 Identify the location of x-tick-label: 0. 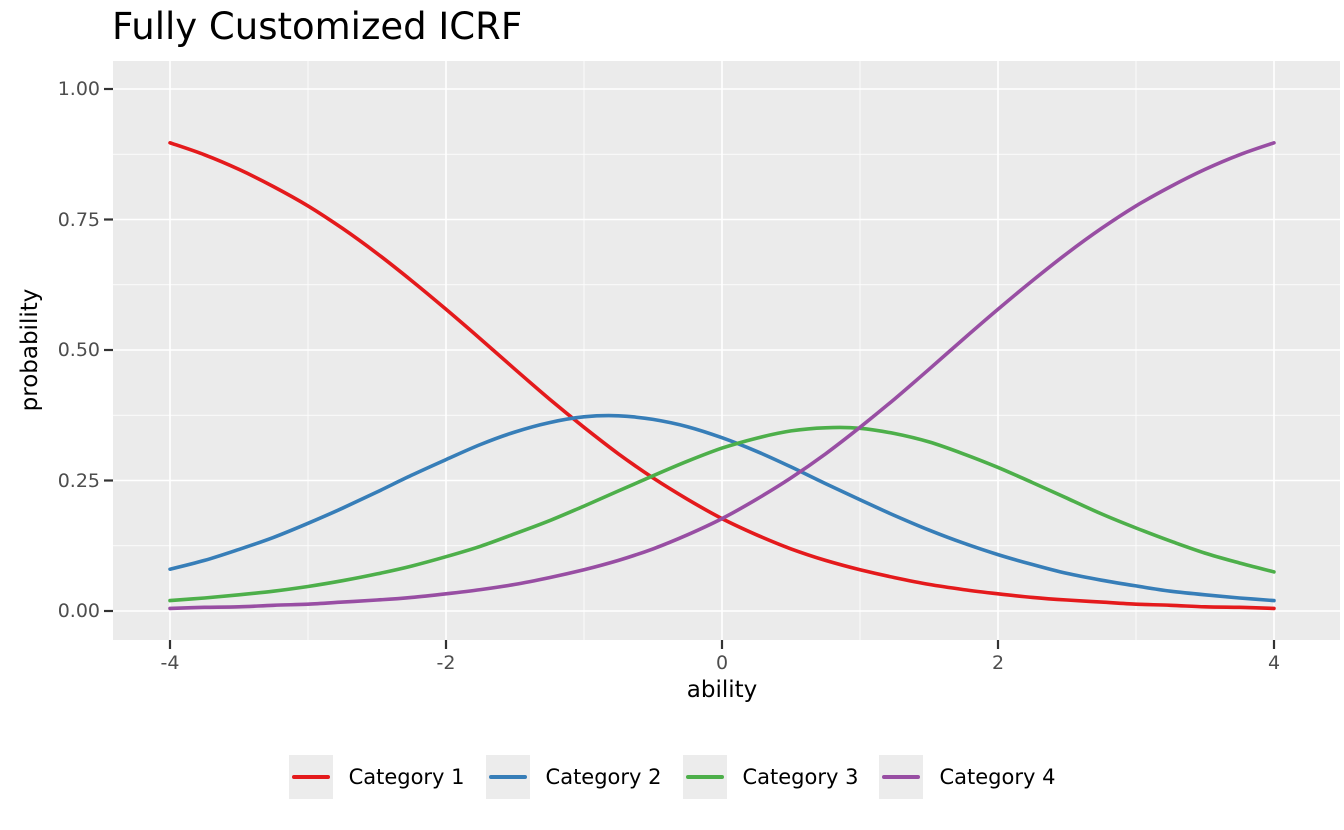
(722, 663).